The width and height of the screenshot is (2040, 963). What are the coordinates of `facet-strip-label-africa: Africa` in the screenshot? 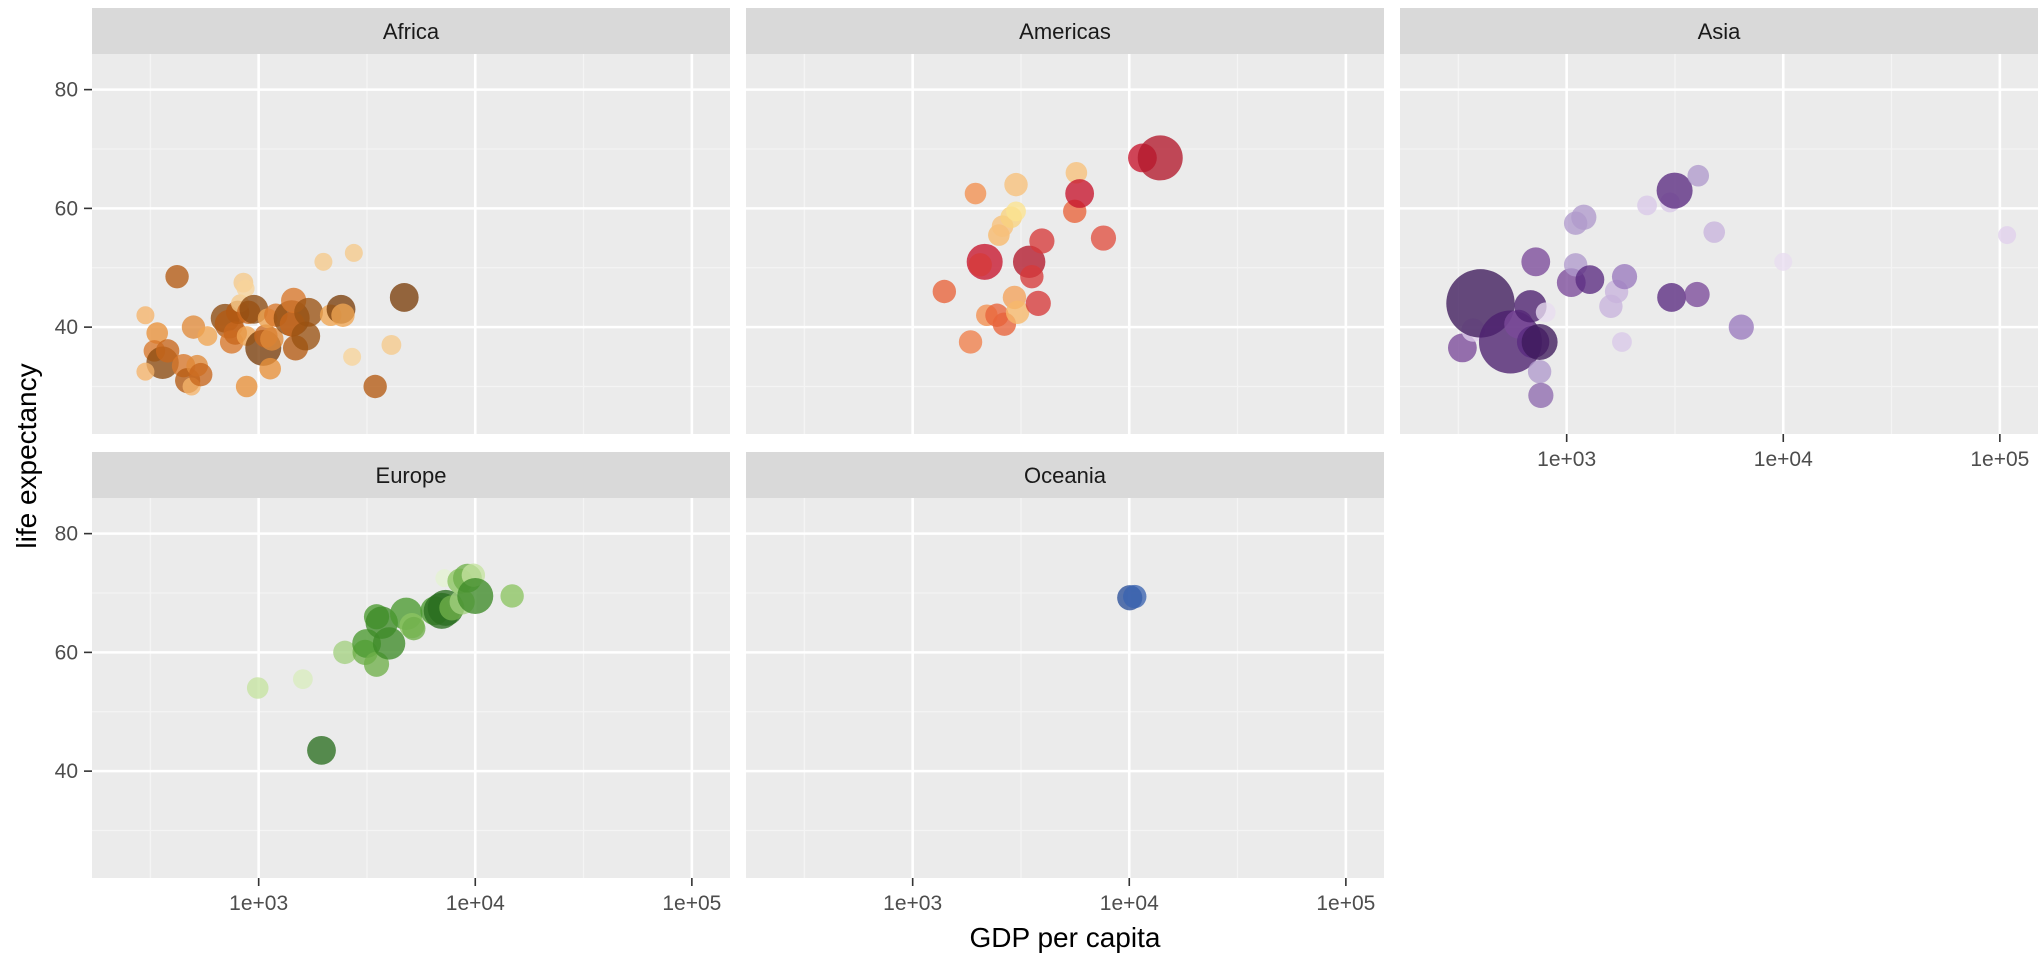 It's located at (411, 31).